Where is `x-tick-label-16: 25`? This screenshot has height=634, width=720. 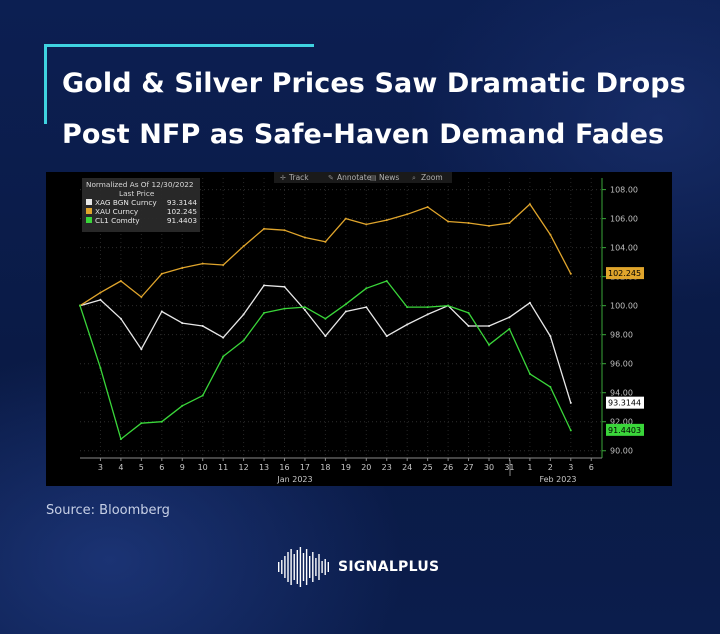 x-tick-label-16: 25 is located at coordinates (428, 467).